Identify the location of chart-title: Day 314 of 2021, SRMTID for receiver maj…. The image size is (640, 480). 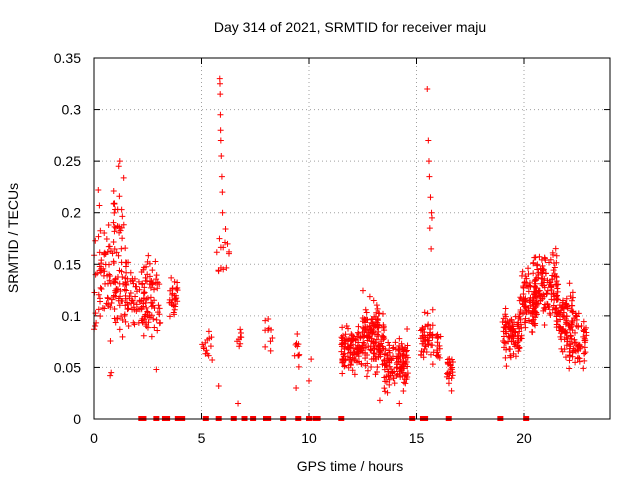
(350, 27).